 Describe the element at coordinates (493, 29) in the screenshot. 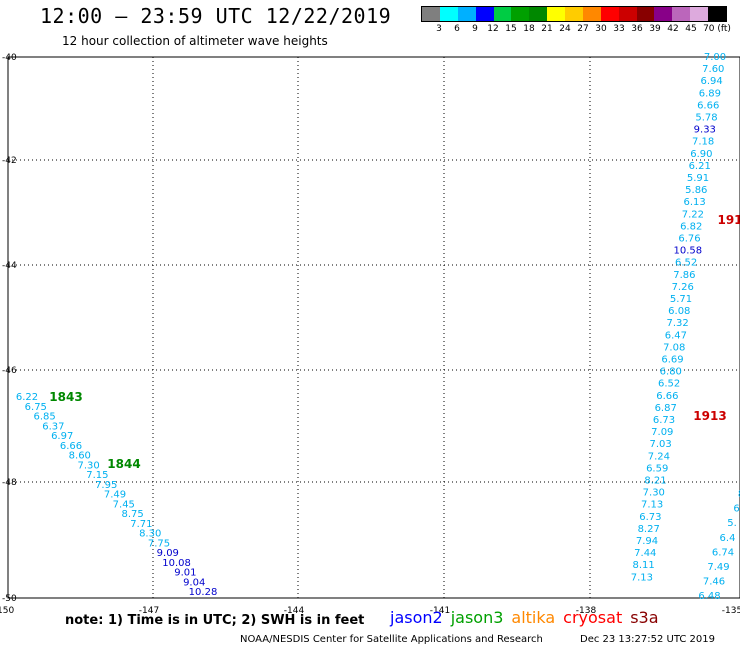

I see `legend-label: 12` at that location.